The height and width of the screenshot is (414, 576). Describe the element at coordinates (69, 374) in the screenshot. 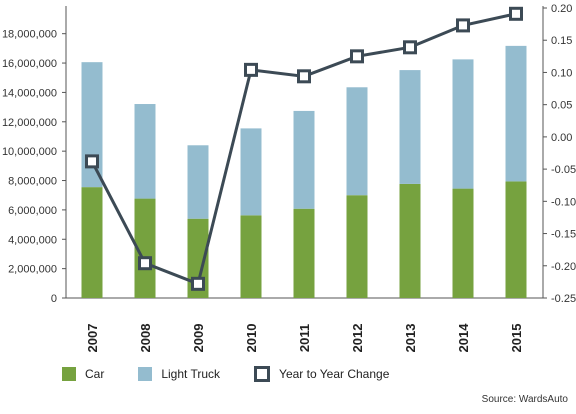

I see `legend-swatch-car` at that location.